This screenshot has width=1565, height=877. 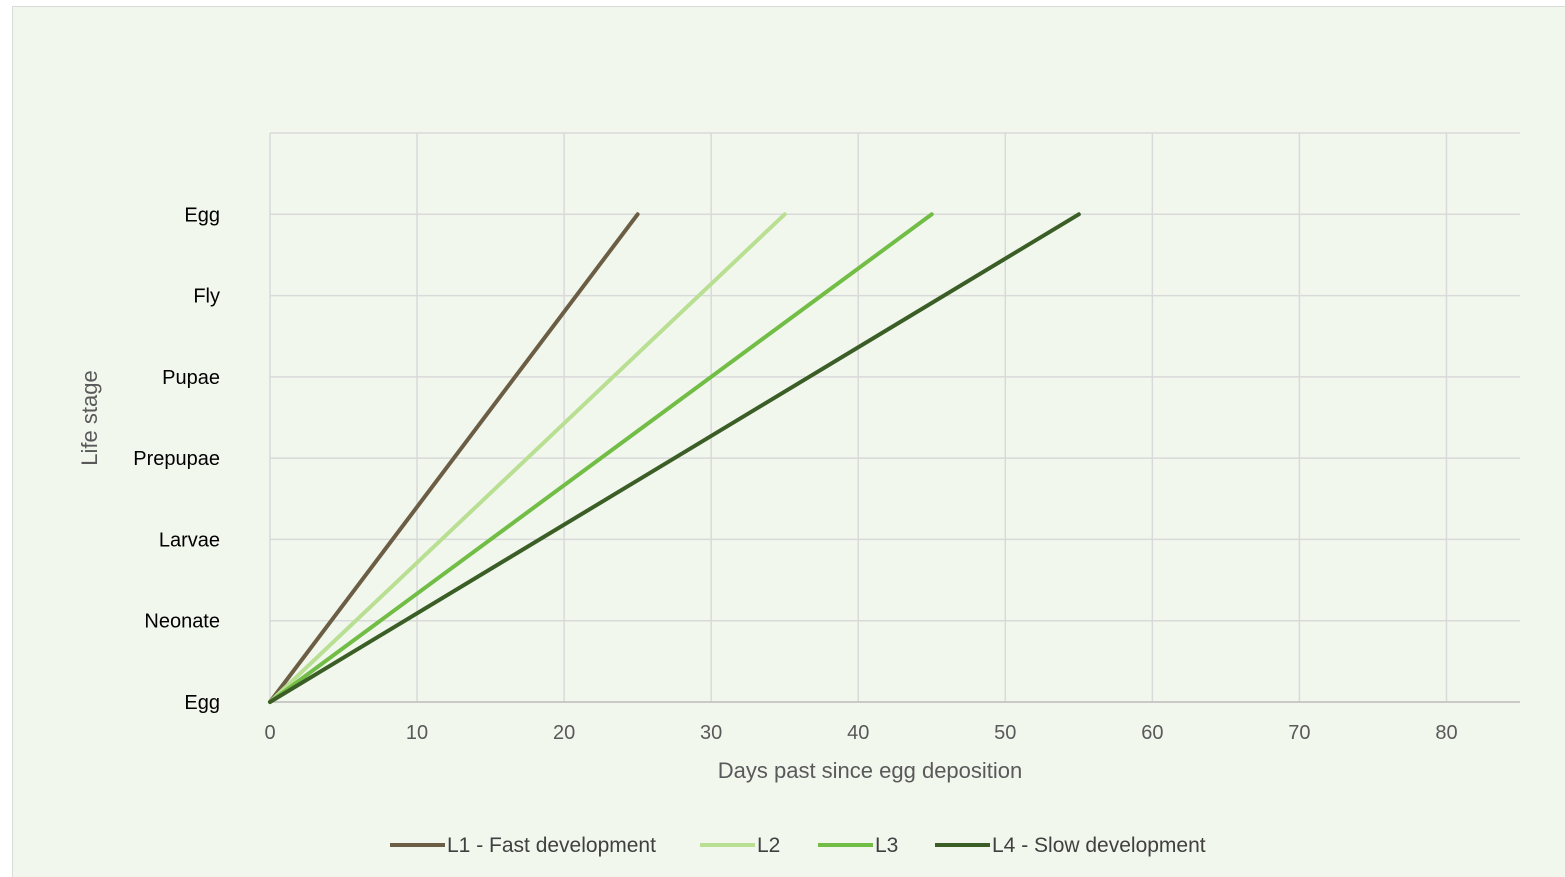 What do you see at coordinates (1152, 733) in the screenshot?
I see `x-tick-label: 60` at bounding box center [1152, 733].